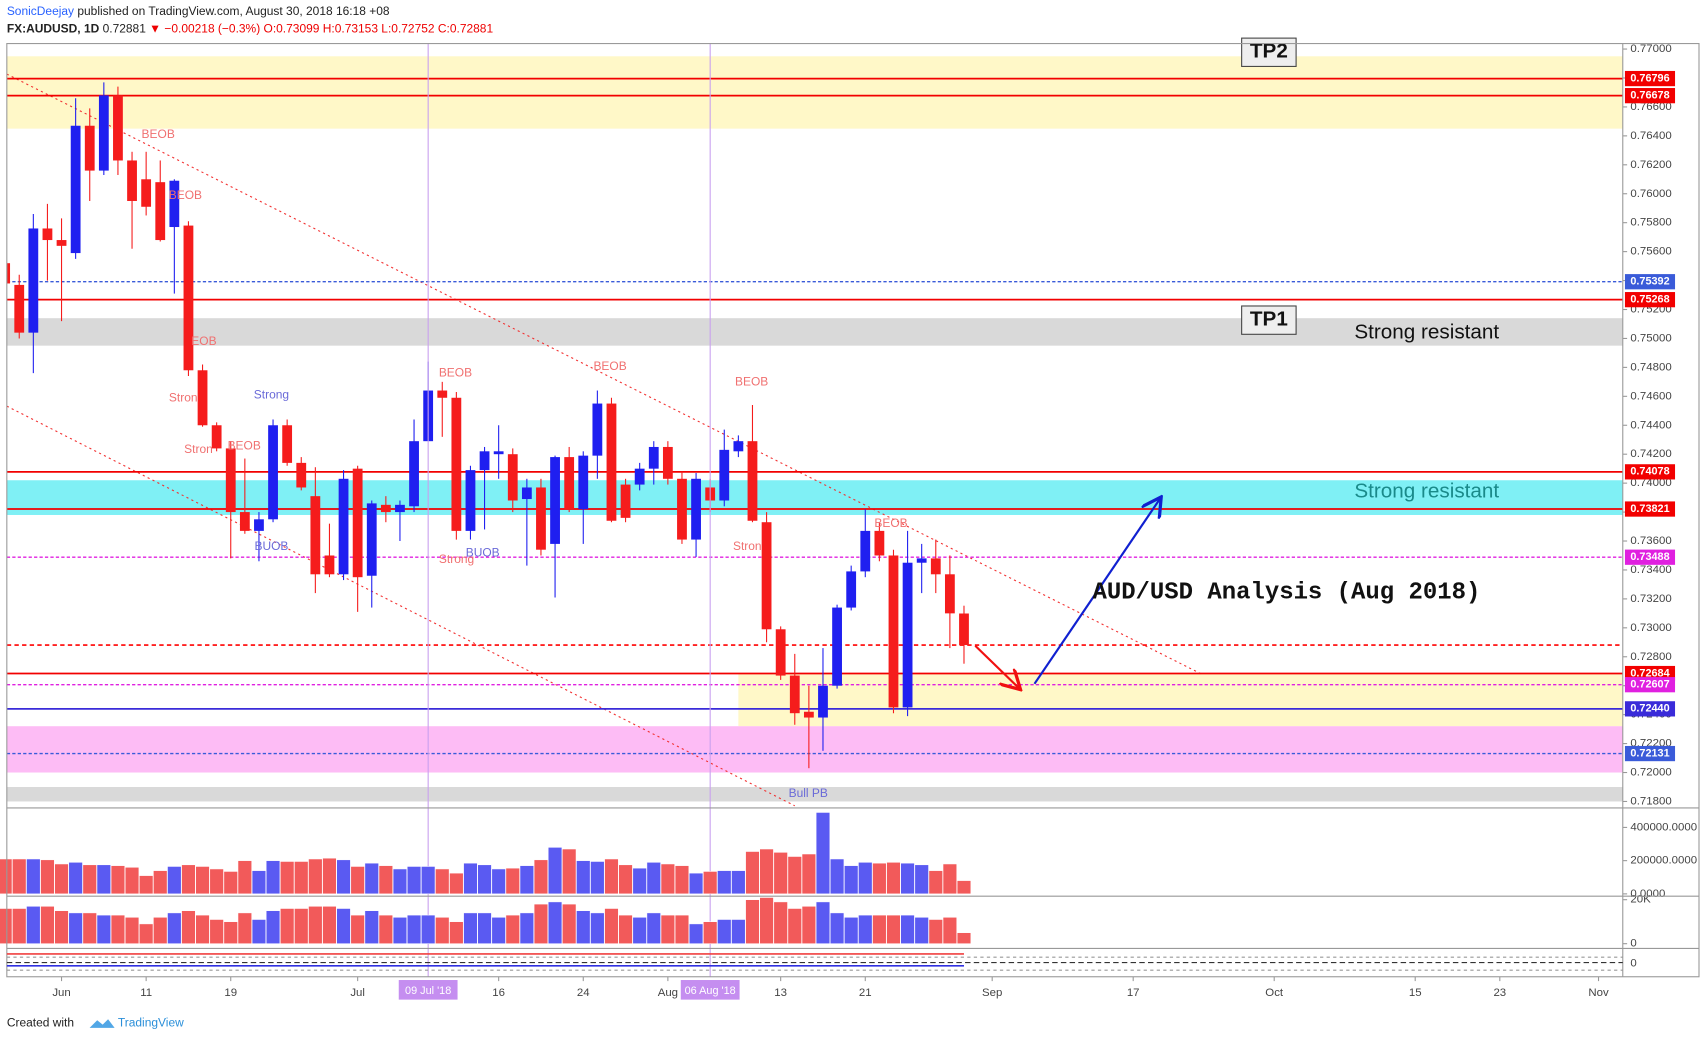 This screenshot has height=1041, width=1708. I want to click on x-tick-label: 23, so click(1499, 993).